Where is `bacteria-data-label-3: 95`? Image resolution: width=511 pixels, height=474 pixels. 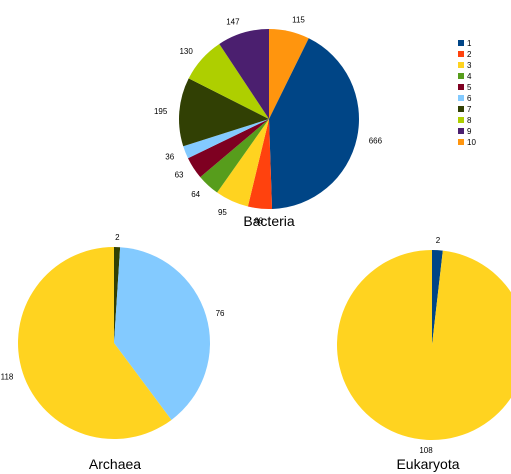
bacteria-data-label-3: 95 is located at coordinates (222, 212).